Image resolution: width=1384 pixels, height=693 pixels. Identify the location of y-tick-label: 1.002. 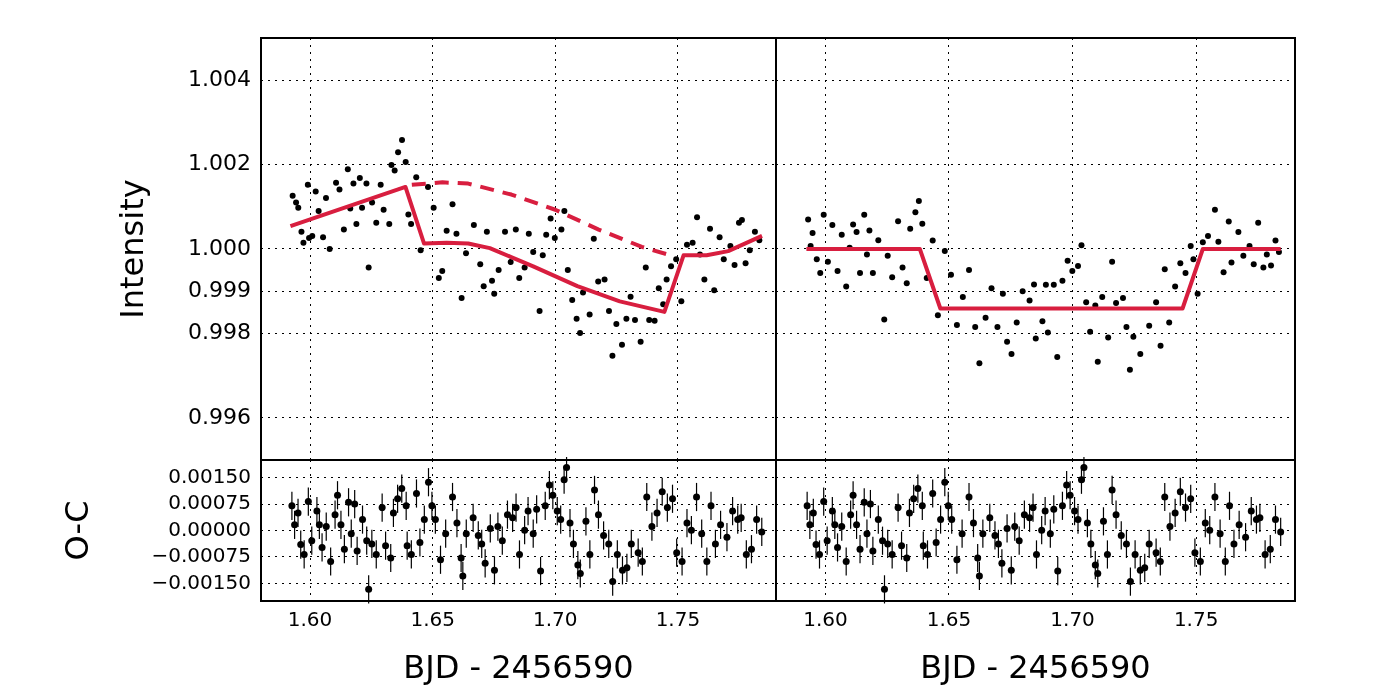
(219, 163).